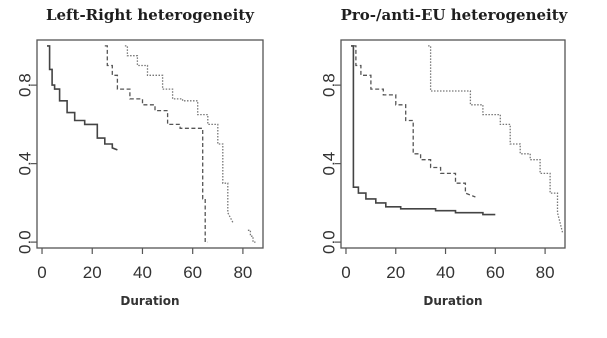 This screenshot has width=607, height=338. Describe the element at coordinates (150, 15) in the screenshot. I see `chart-title: Left-Right heterogeneity` at that location.